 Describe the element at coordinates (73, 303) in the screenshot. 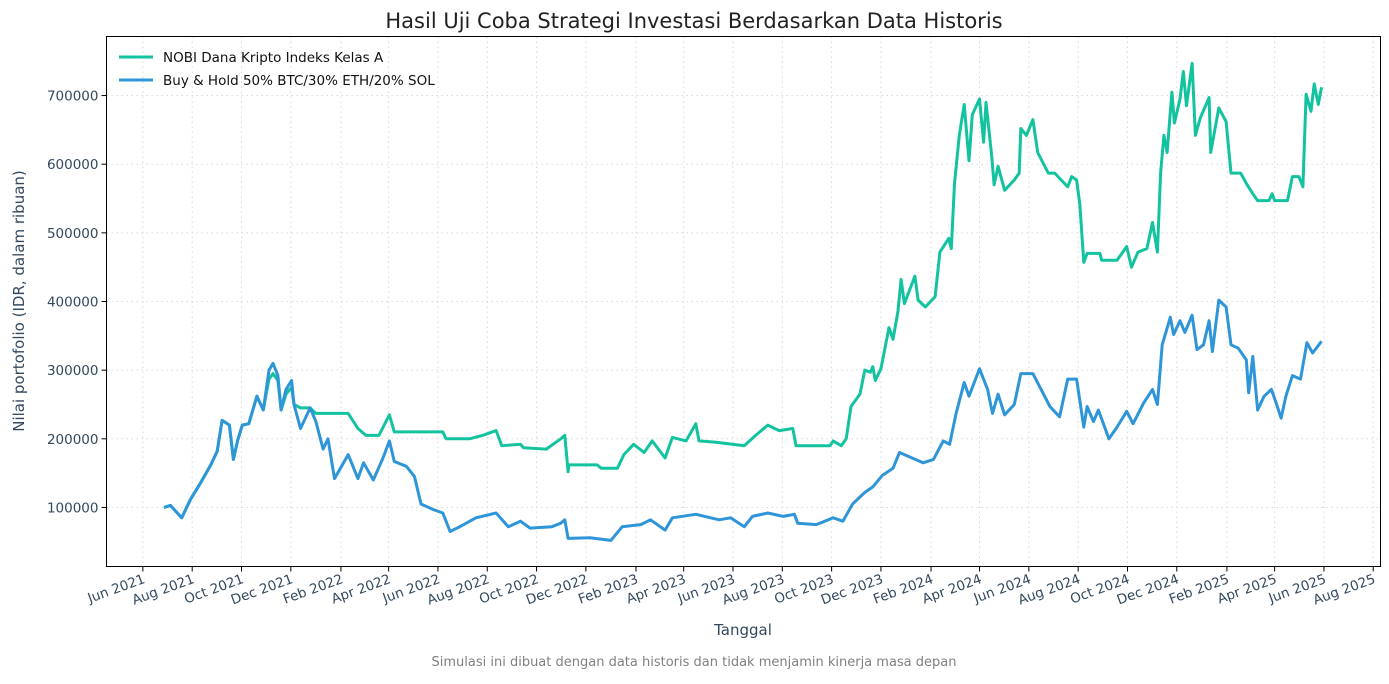

I see `y-tick-label: 400000` at that location.